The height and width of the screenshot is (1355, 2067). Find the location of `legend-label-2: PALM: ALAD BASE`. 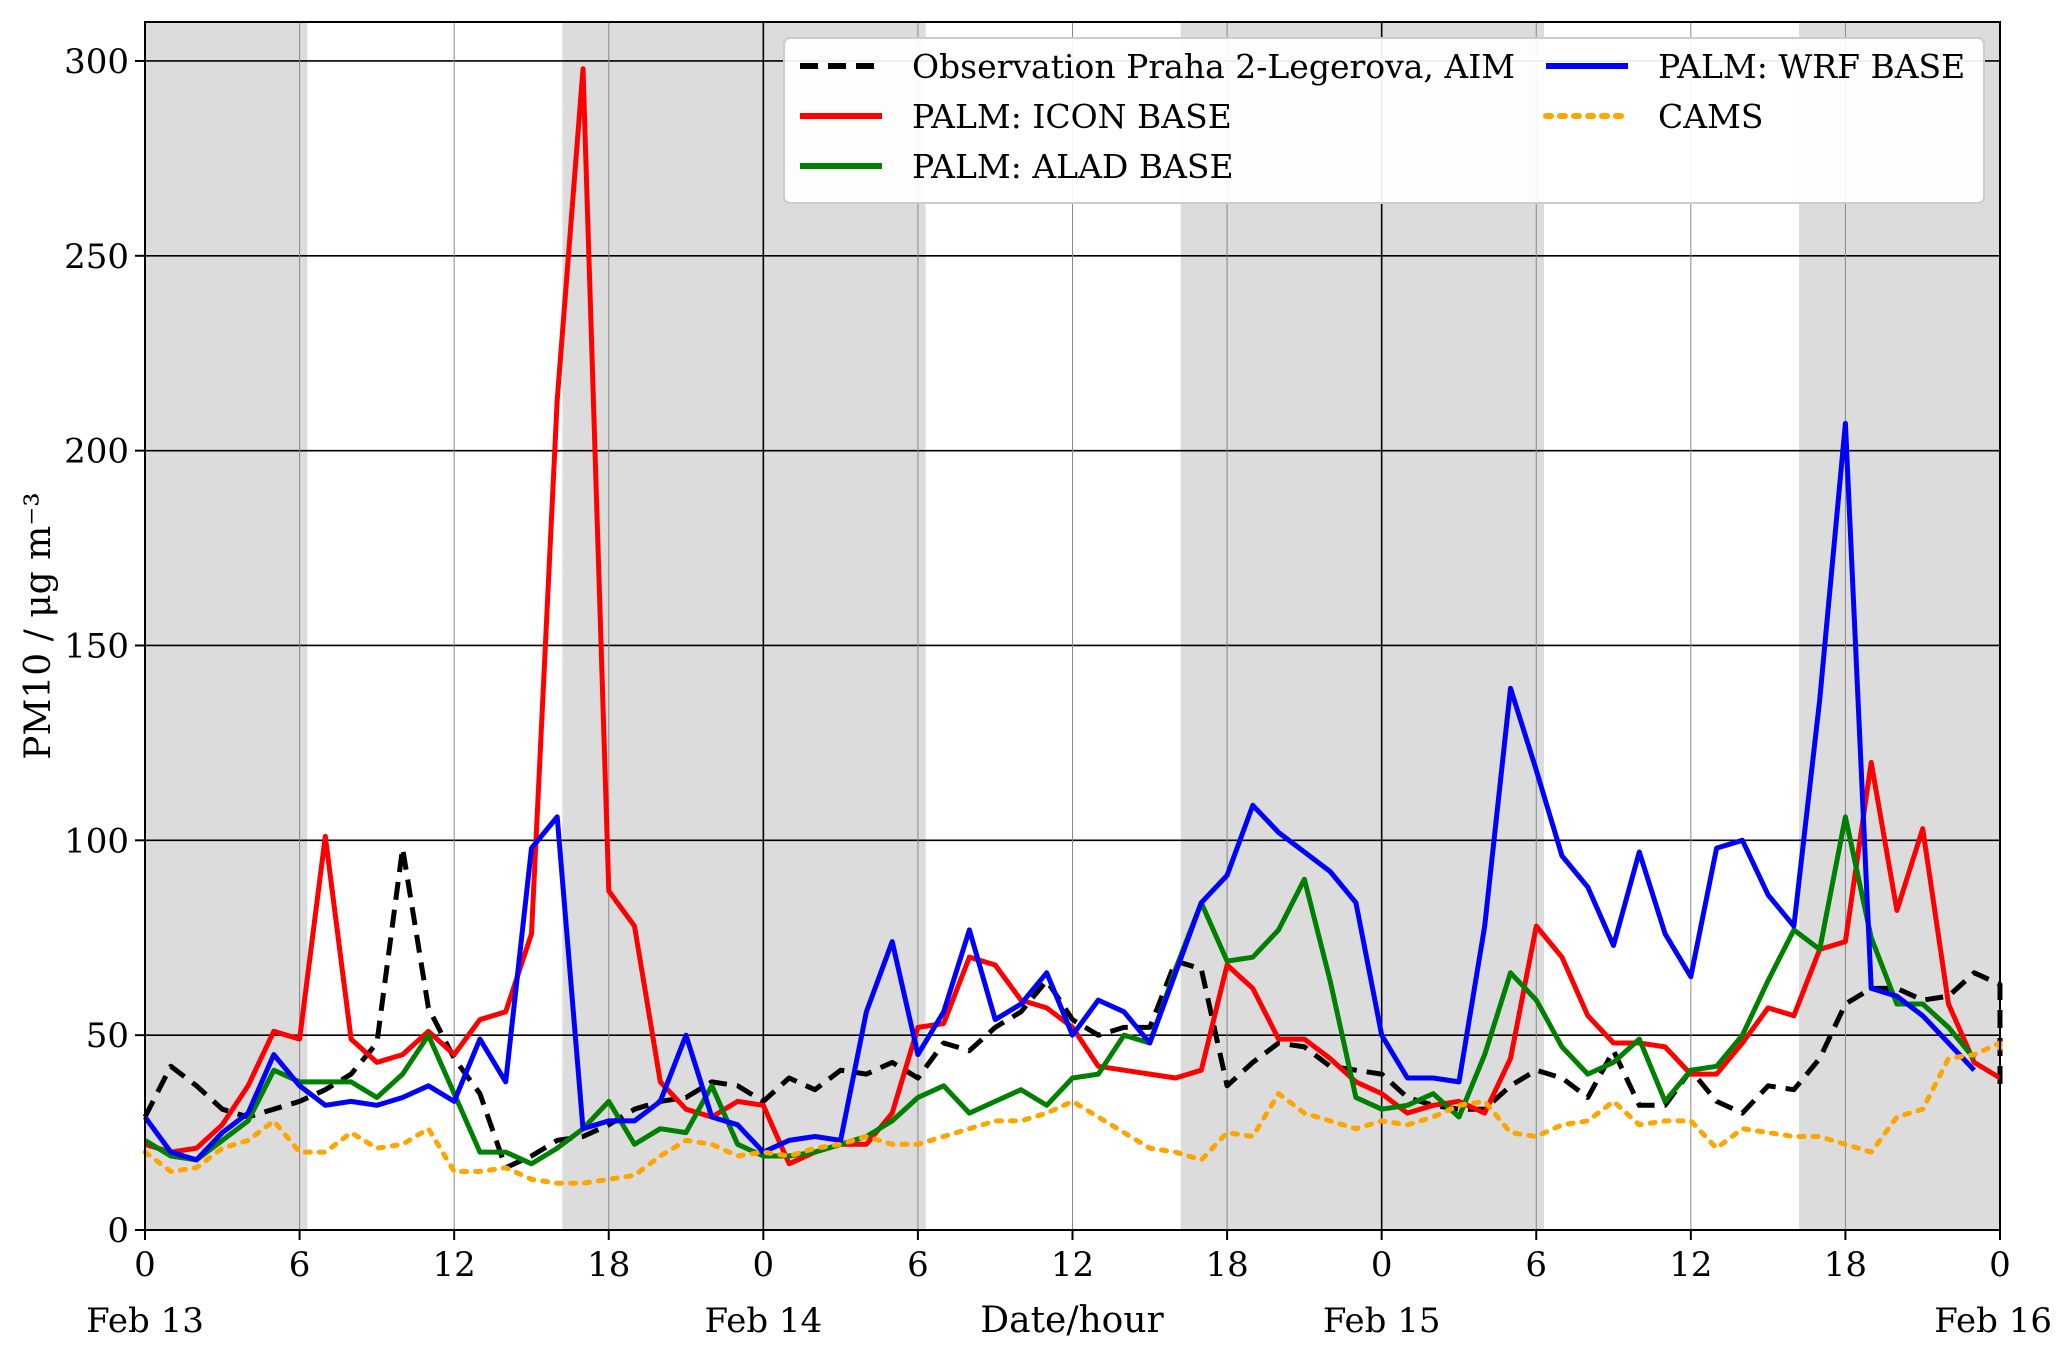

legend-label-2: PALM: ALAD BASE is located at coordinates (1073, 166).